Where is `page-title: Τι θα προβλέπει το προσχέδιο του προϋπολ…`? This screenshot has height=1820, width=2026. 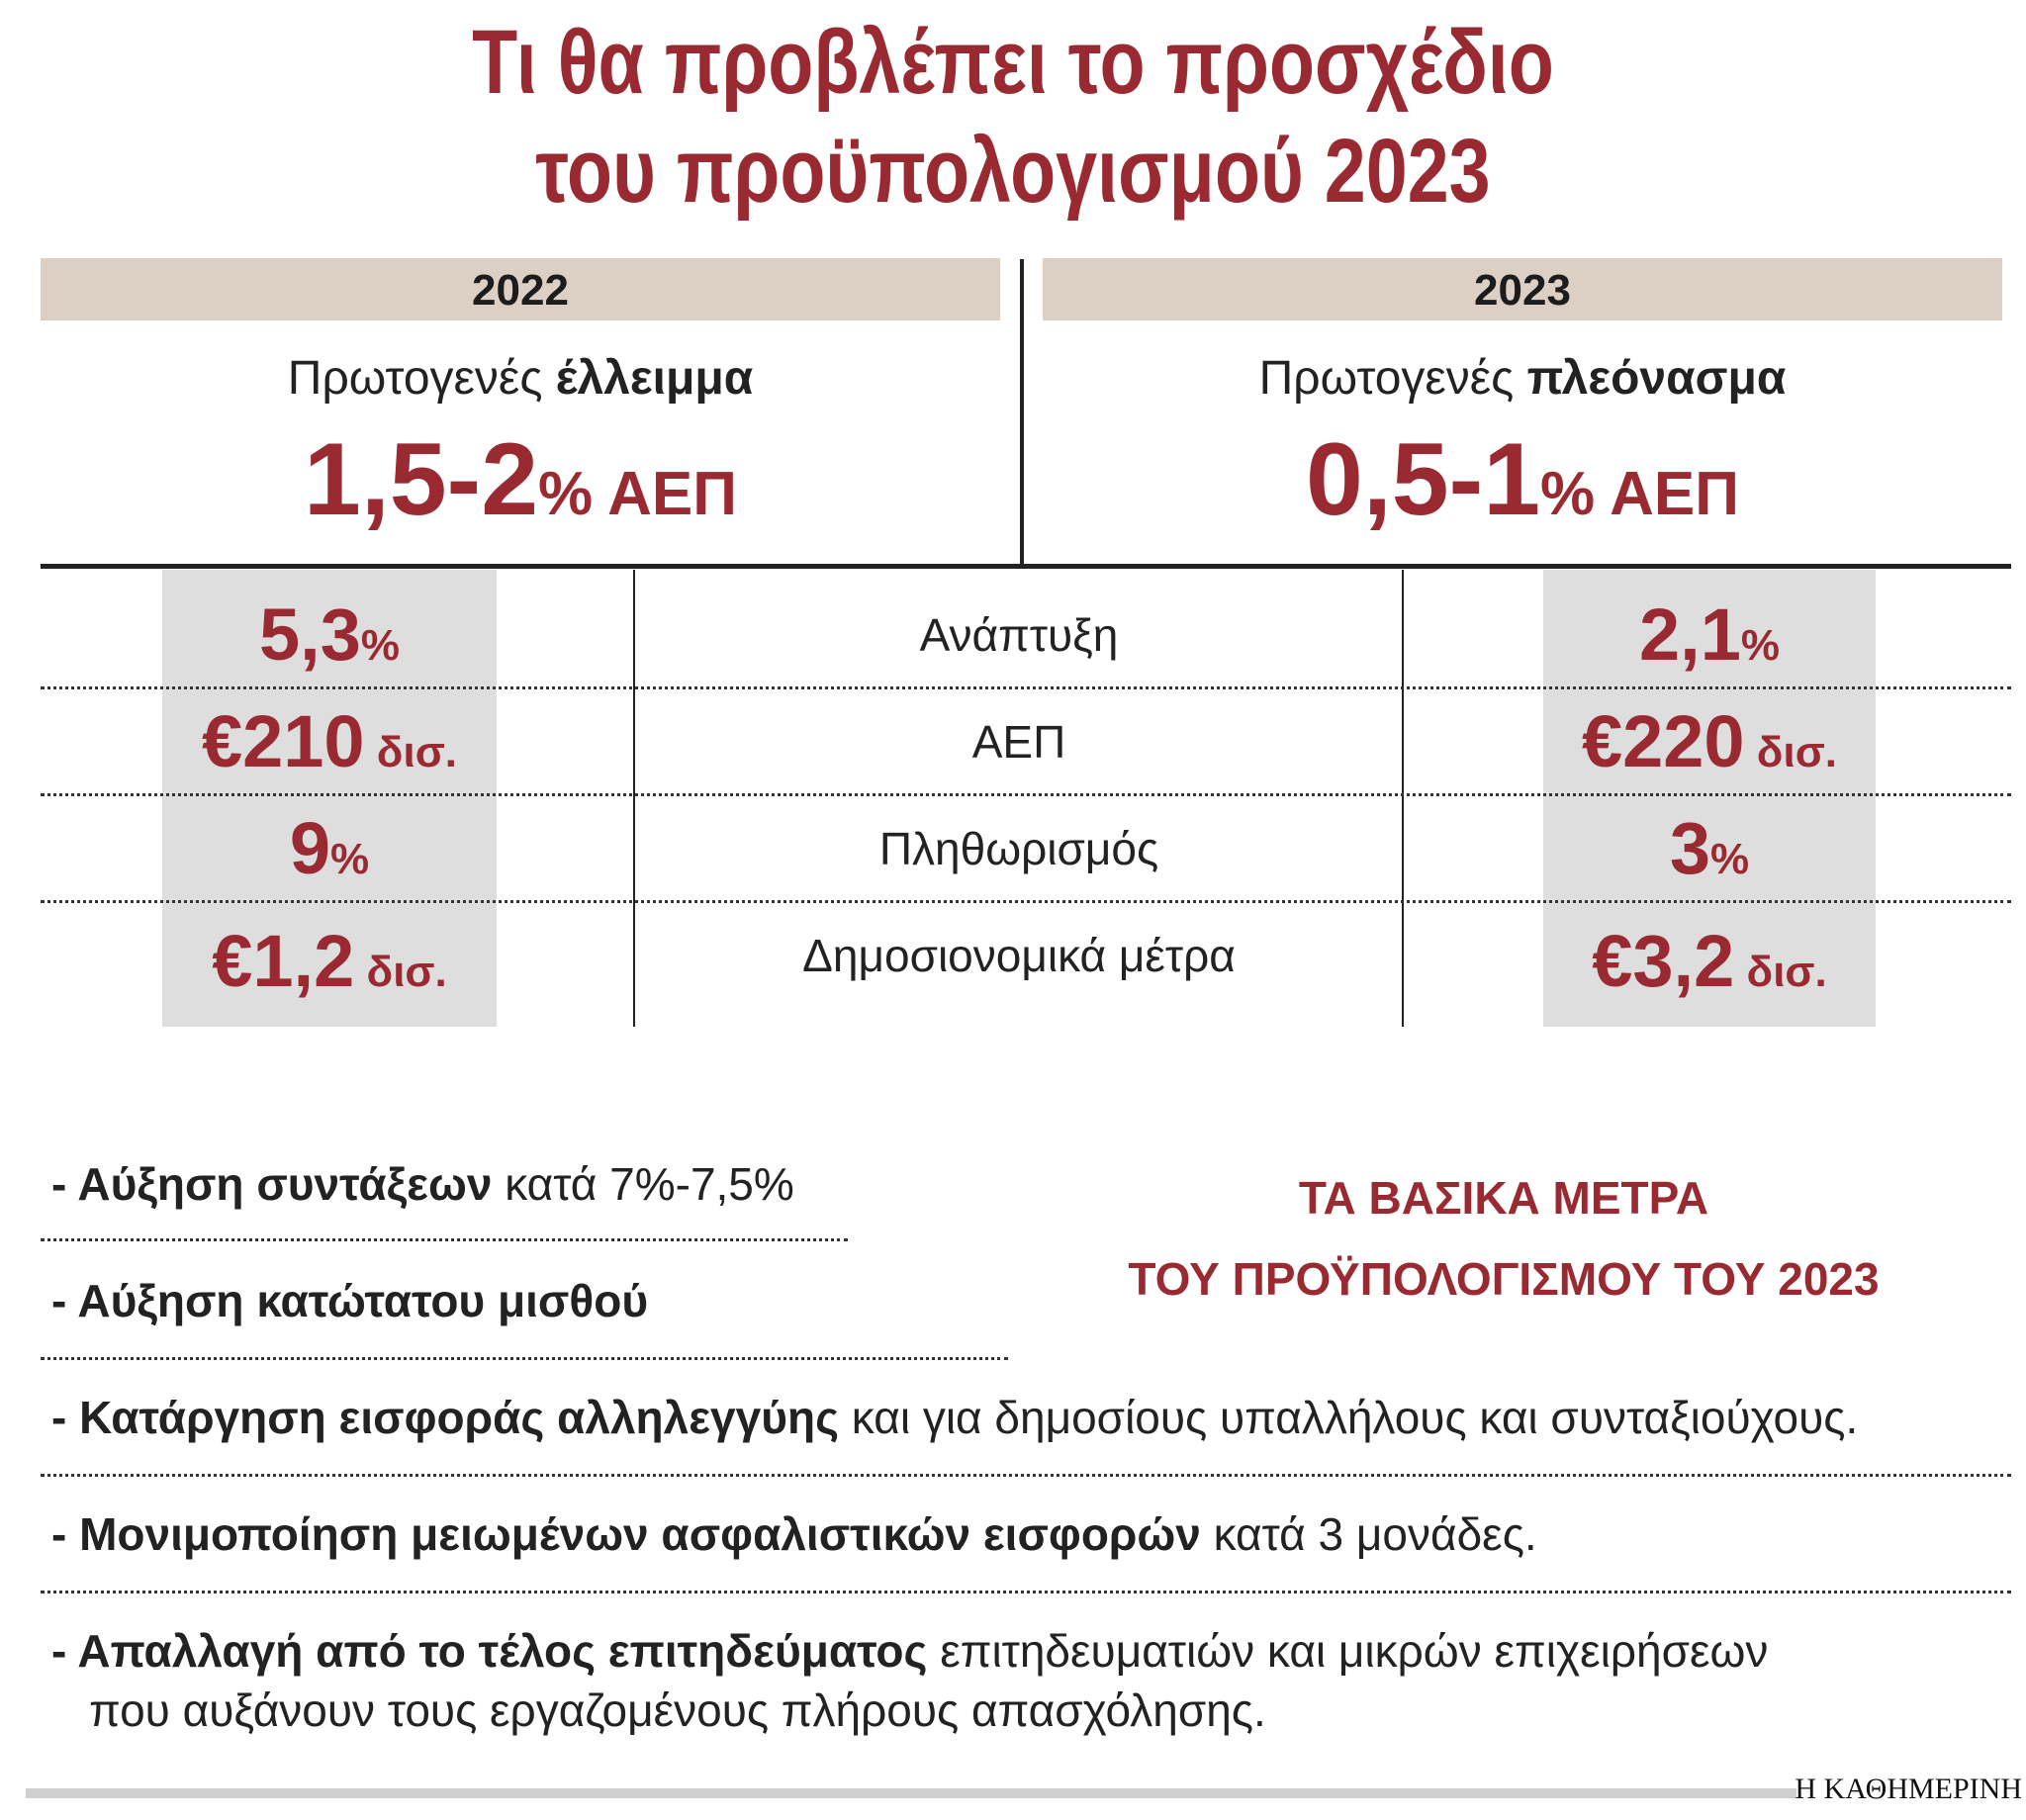 page-title: Τι θα προβλέπει το προσχέδιο του προϋπολ… is located at coordinates (1012, 117).